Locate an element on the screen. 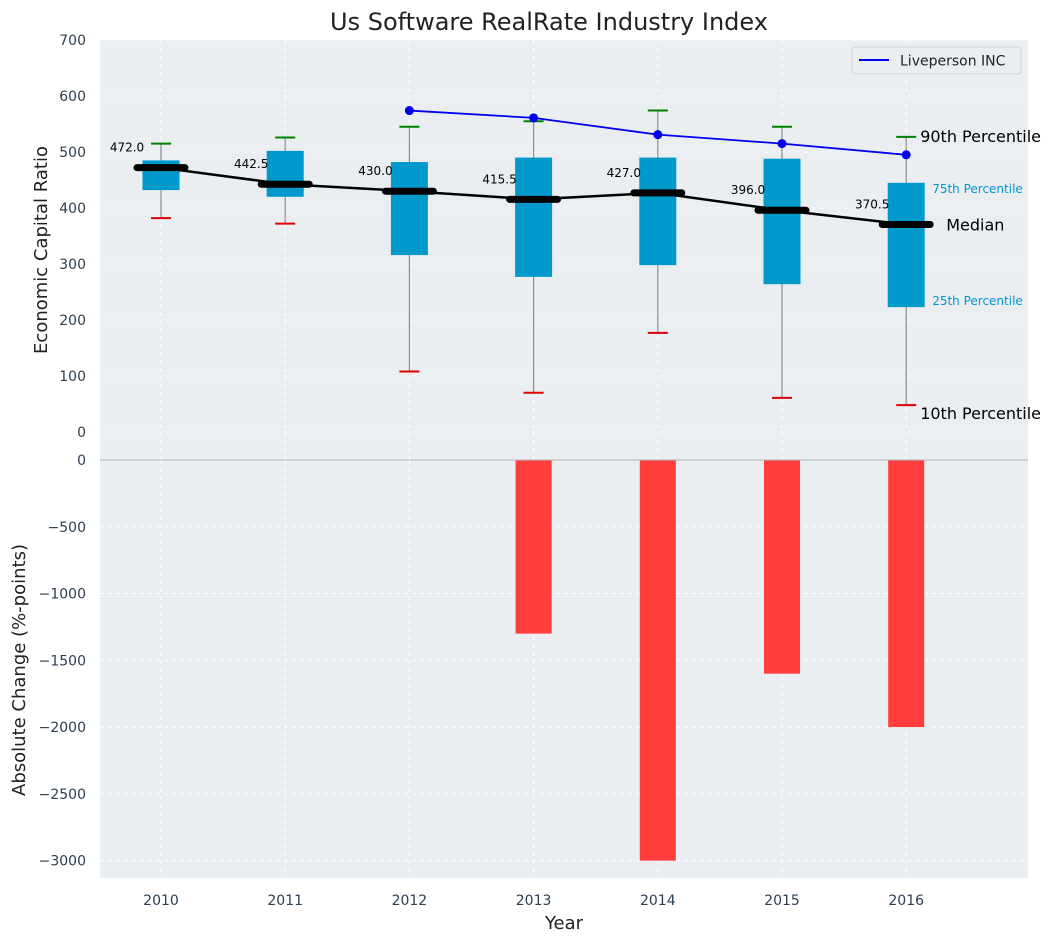  top-y-tick-labels: 0 100 200 300 400 500 600 700 is located at coordinates (72, 237).